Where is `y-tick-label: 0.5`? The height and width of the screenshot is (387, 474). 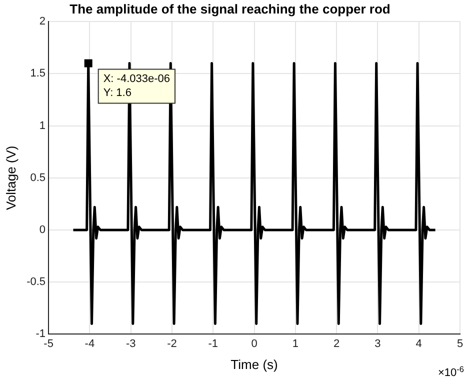 y-tick-label: 0.5 is located at coordinates (38, 178).